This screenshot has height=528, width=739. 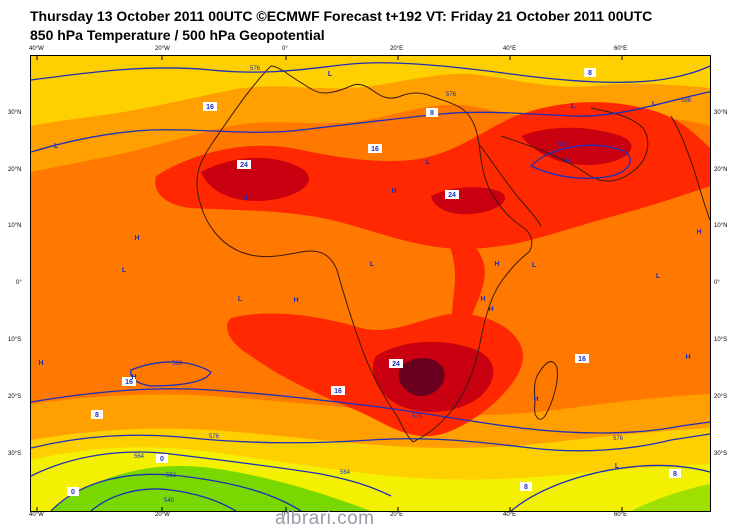 I want to click on lon-tick-bottom: 20°W, so click(x=162, y=515).